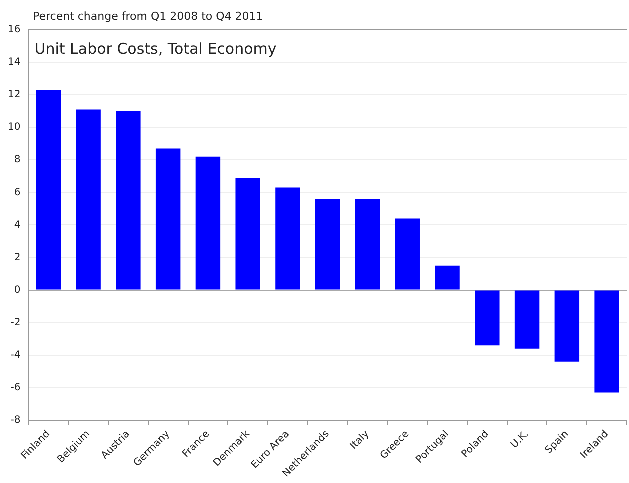  I want to click on y-tick-label: 8, so click(17, 160).